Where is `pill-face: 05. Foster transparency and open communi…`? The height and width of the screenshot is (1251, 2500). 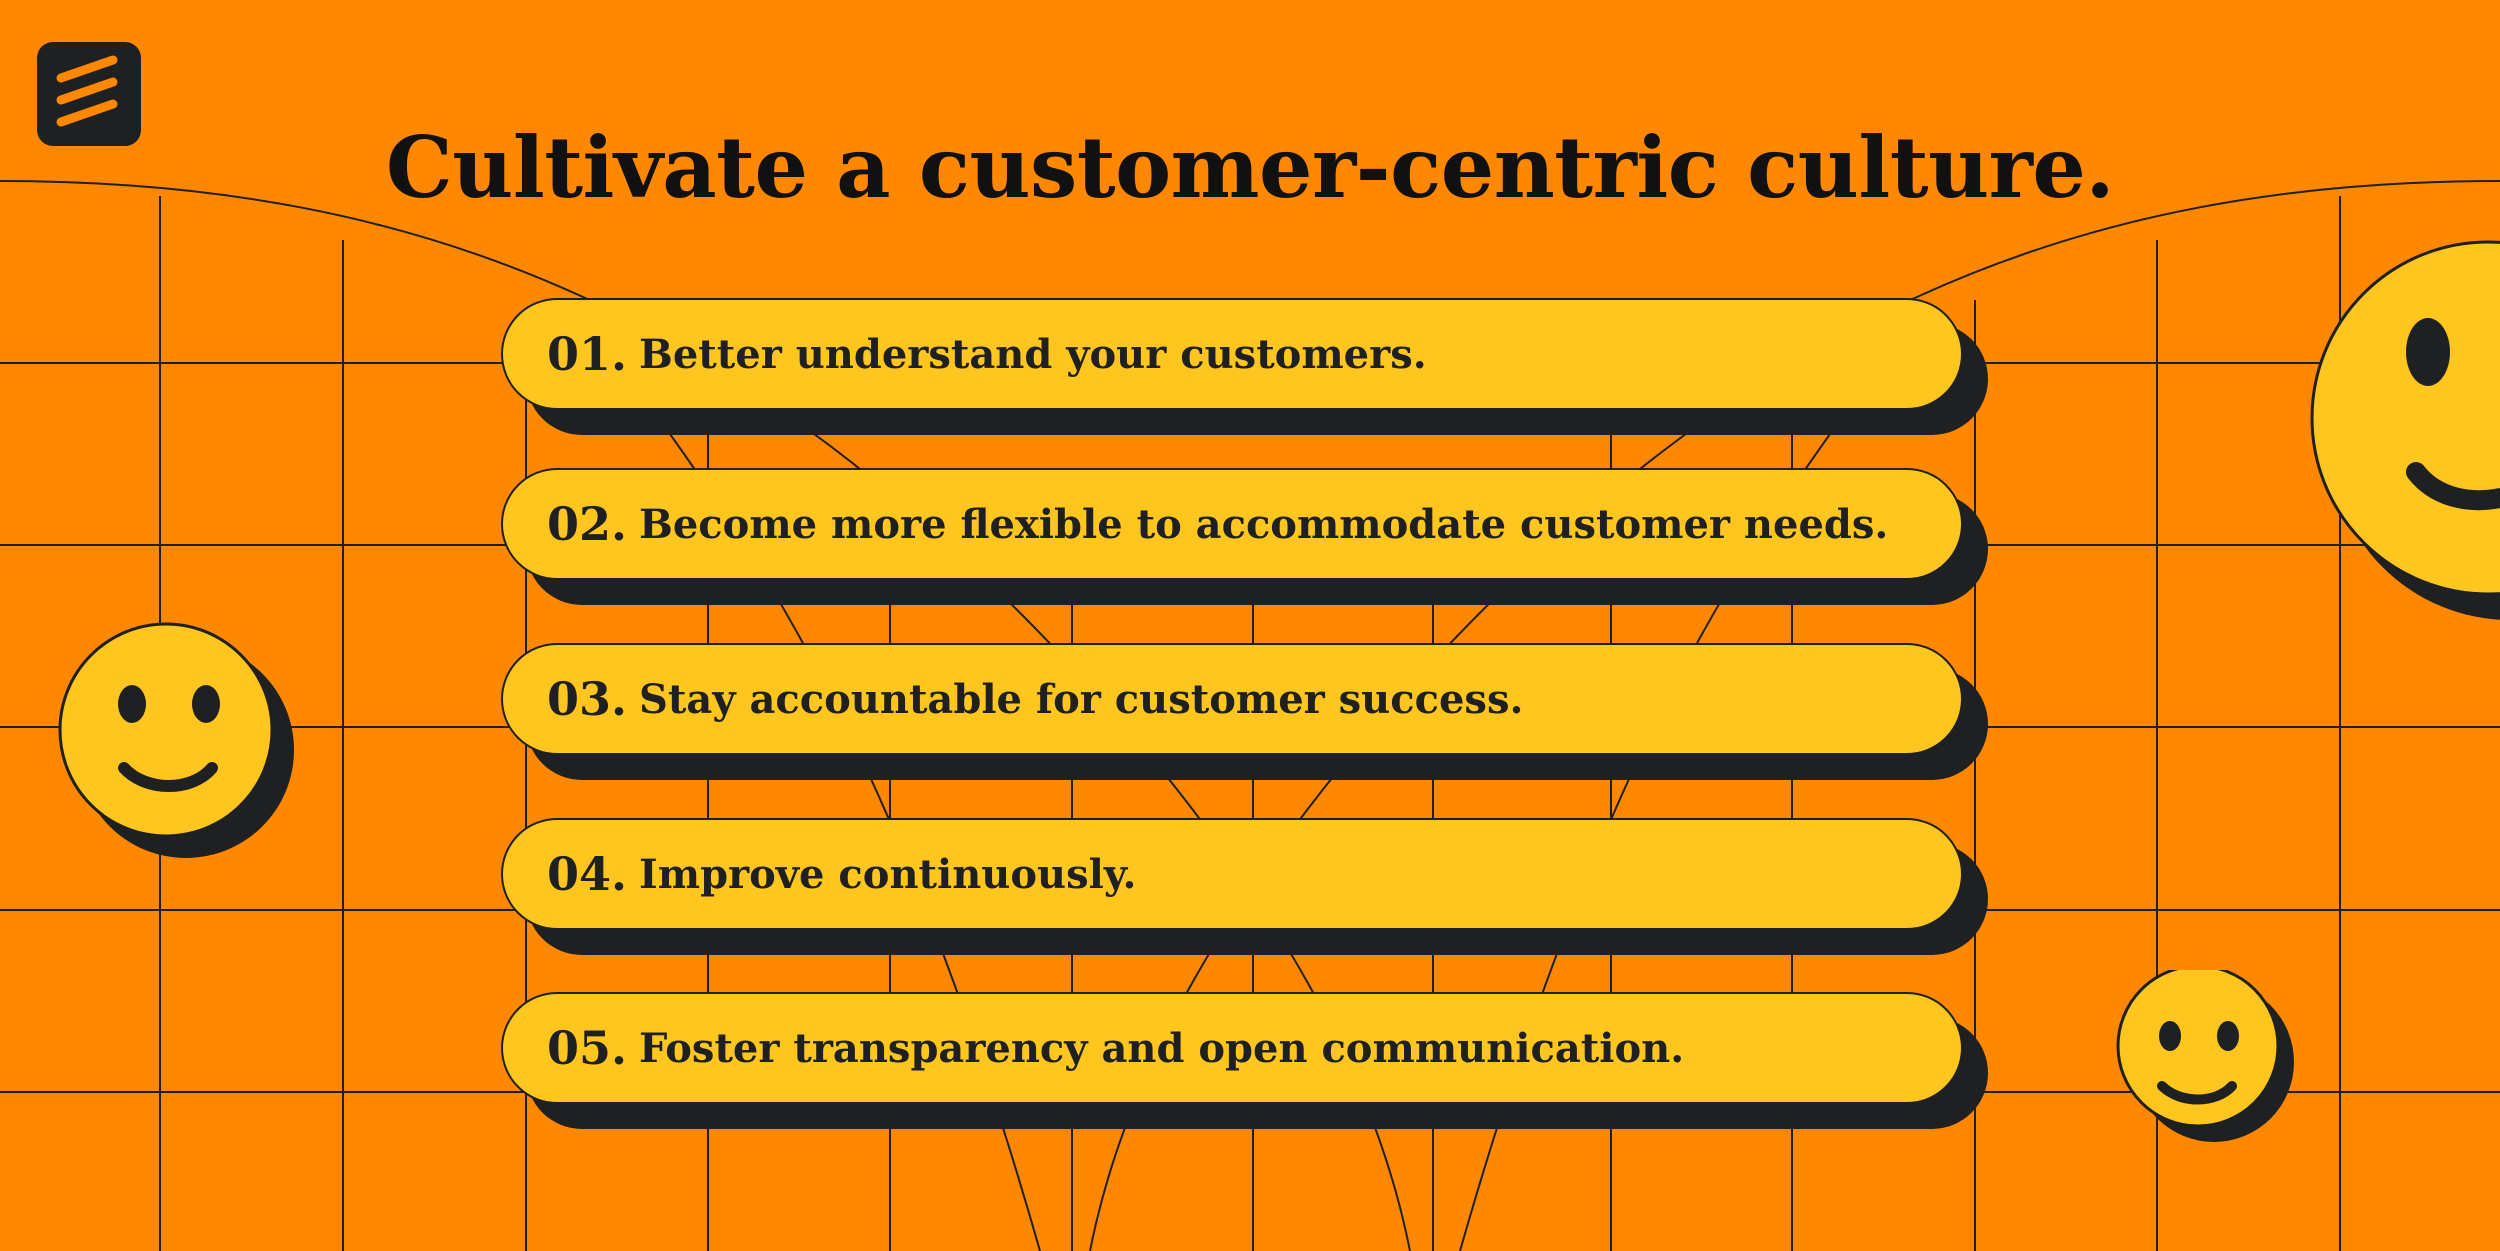
pill-face: 05. Foster transparency and open communi… is located at coordinates (1232, 1048).